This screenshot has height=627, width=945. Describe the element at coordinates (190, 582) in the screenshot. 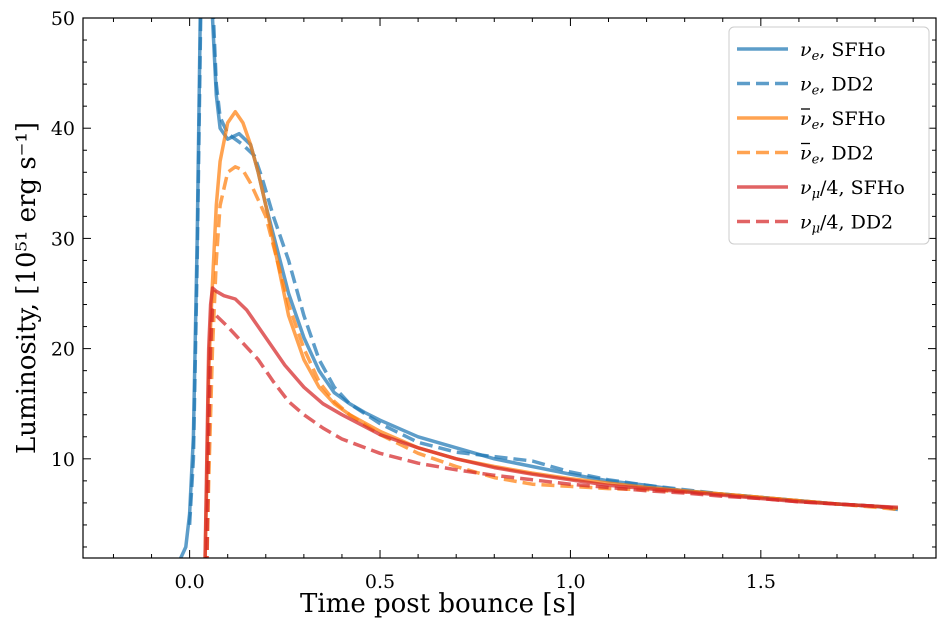

I see `x-tick-label: 0.0` at that location.